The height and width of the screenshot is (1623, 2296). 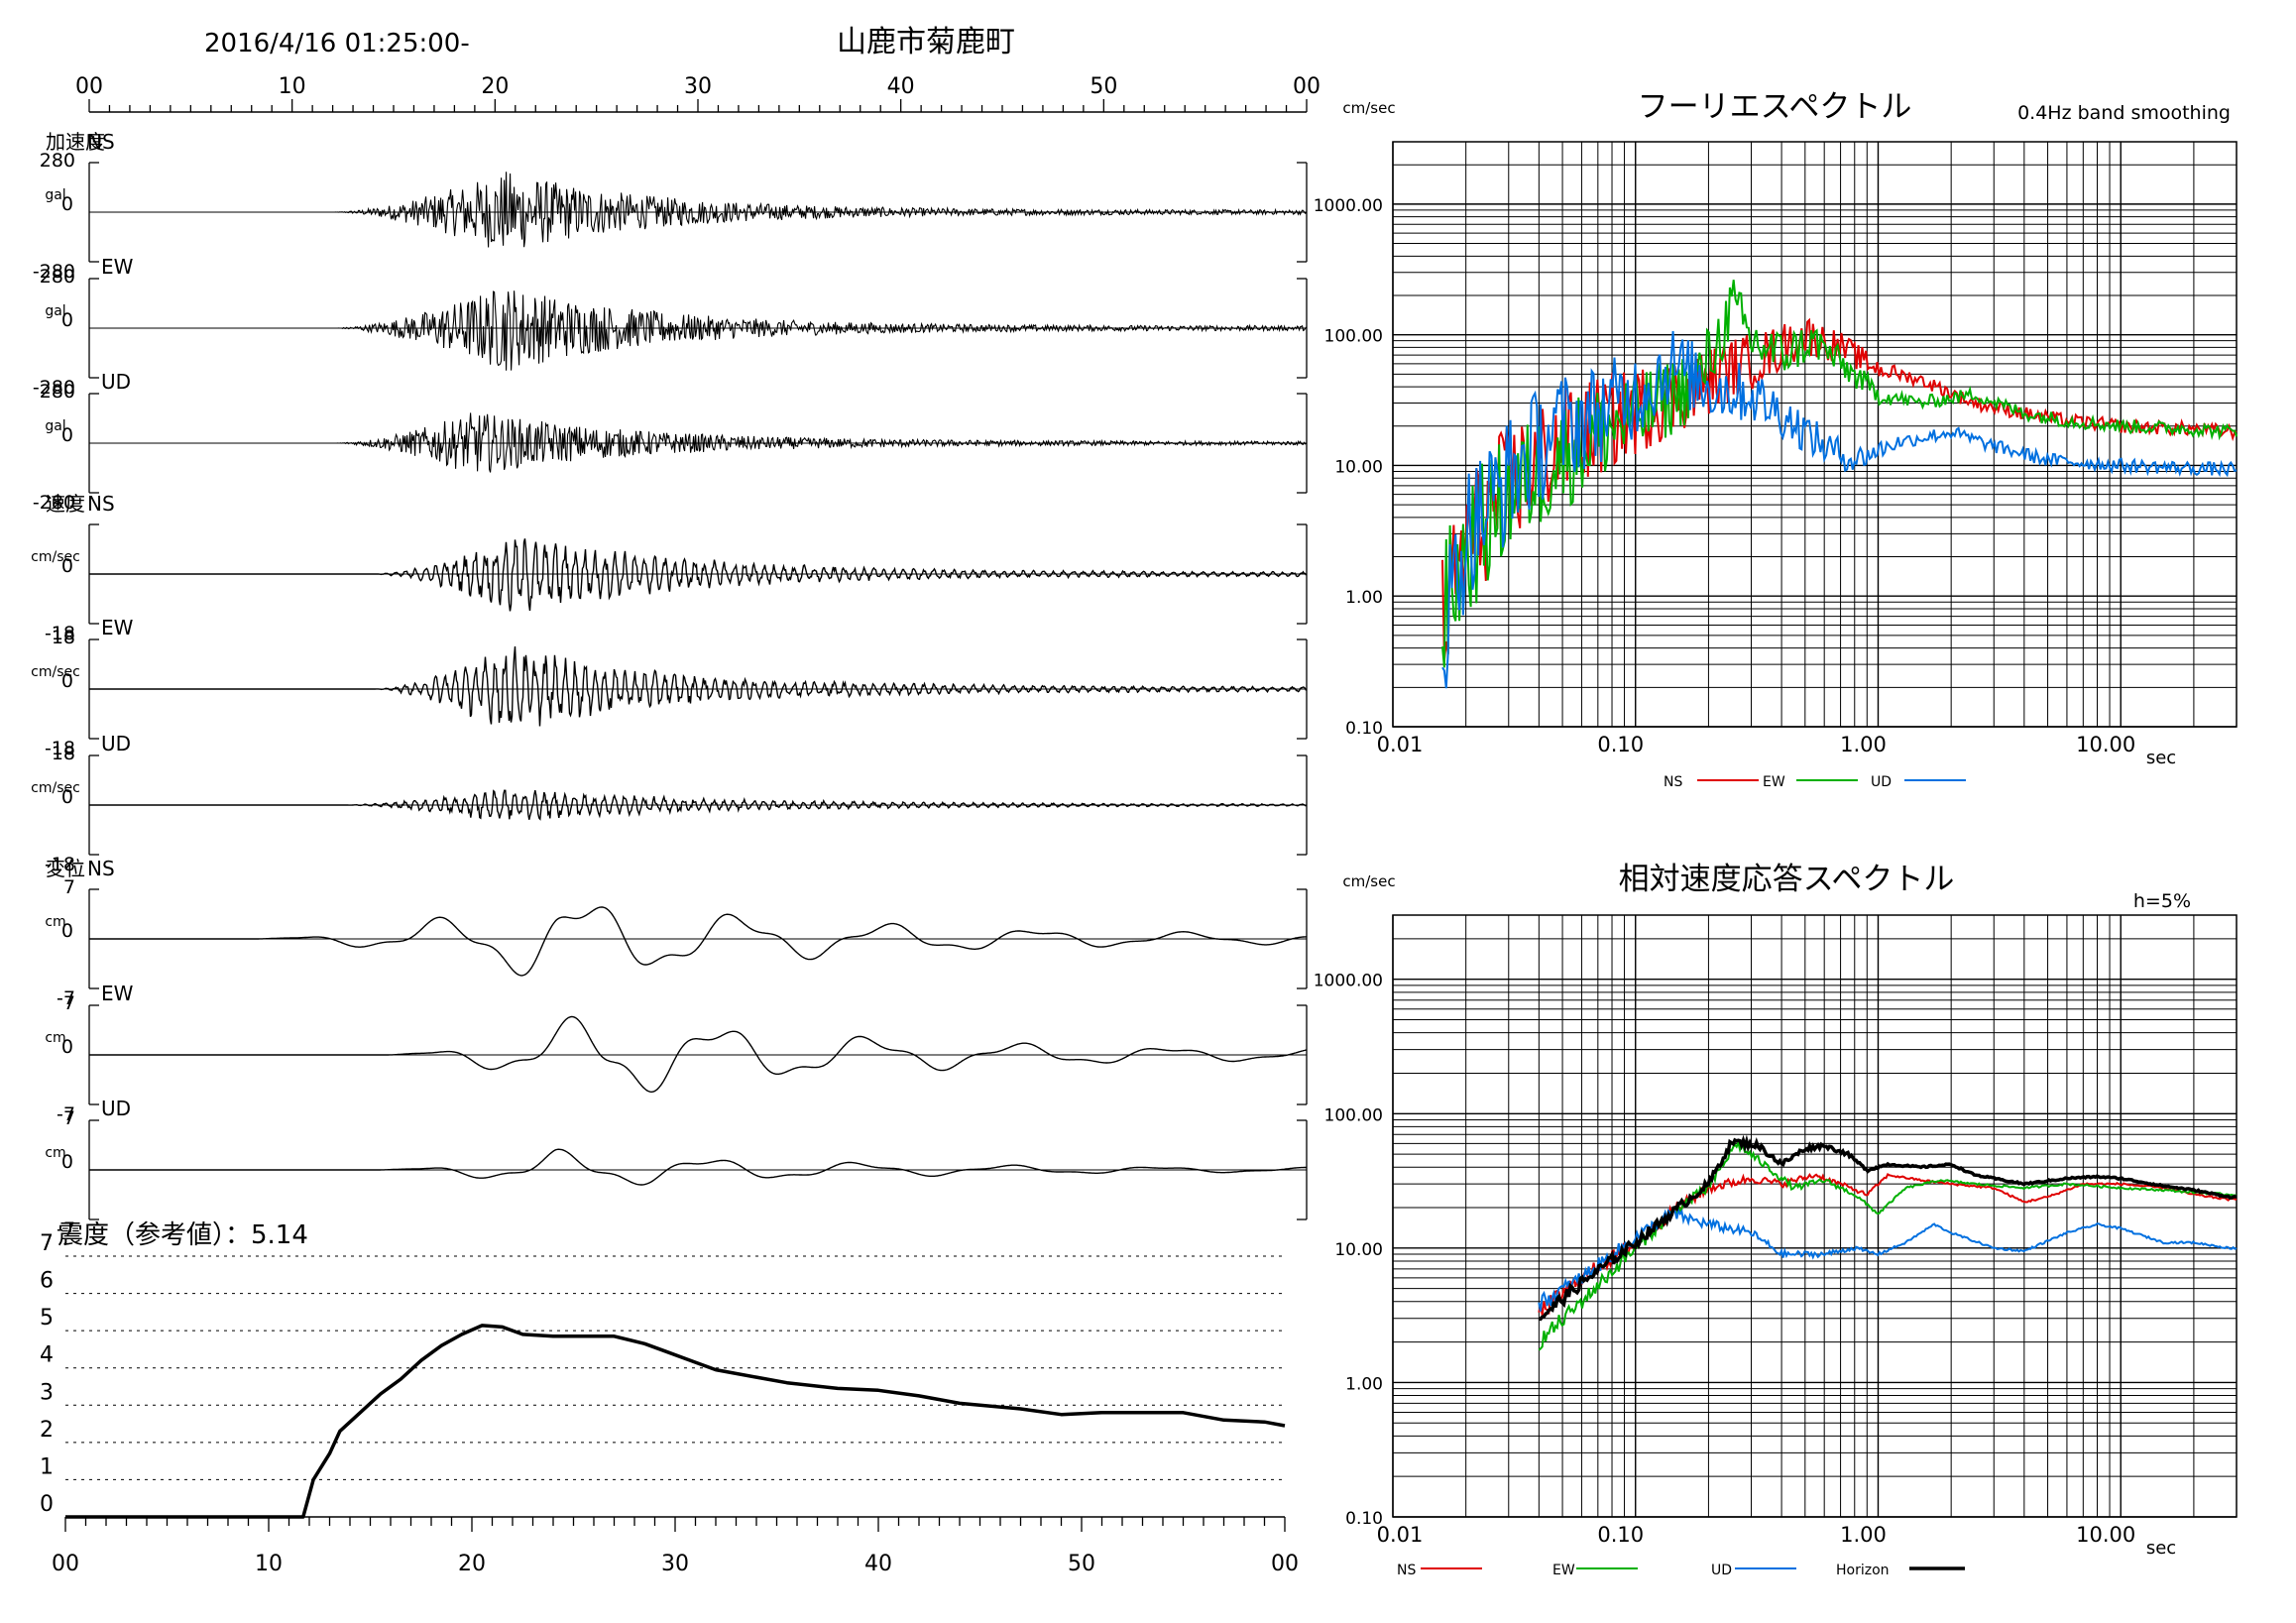 I want to click on panel-group-label: 変位, so click(x=66, y=868).